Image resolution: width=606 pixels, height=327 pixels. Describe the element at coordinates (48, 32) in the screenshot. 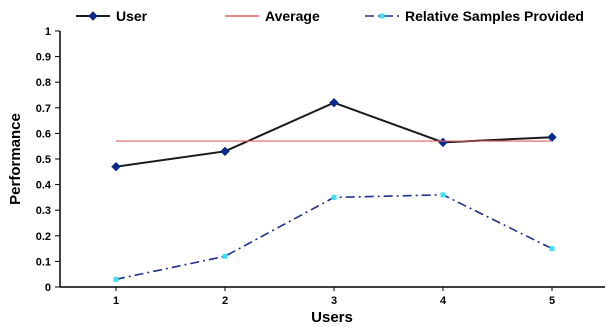

I see `y-tick-label: 1` at that location.